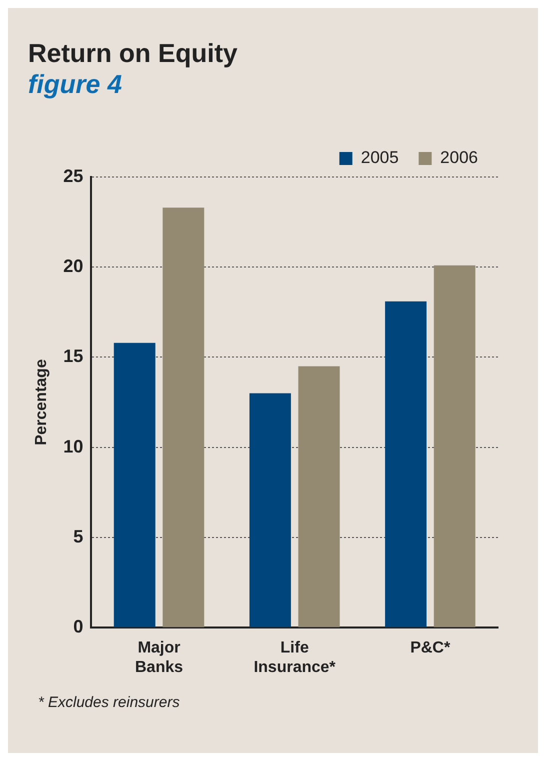 The image size is (548, 761). Describe the element at coordinates (133, 53) in the screenshot. I see `chart-title: Return on Equity` at that location.